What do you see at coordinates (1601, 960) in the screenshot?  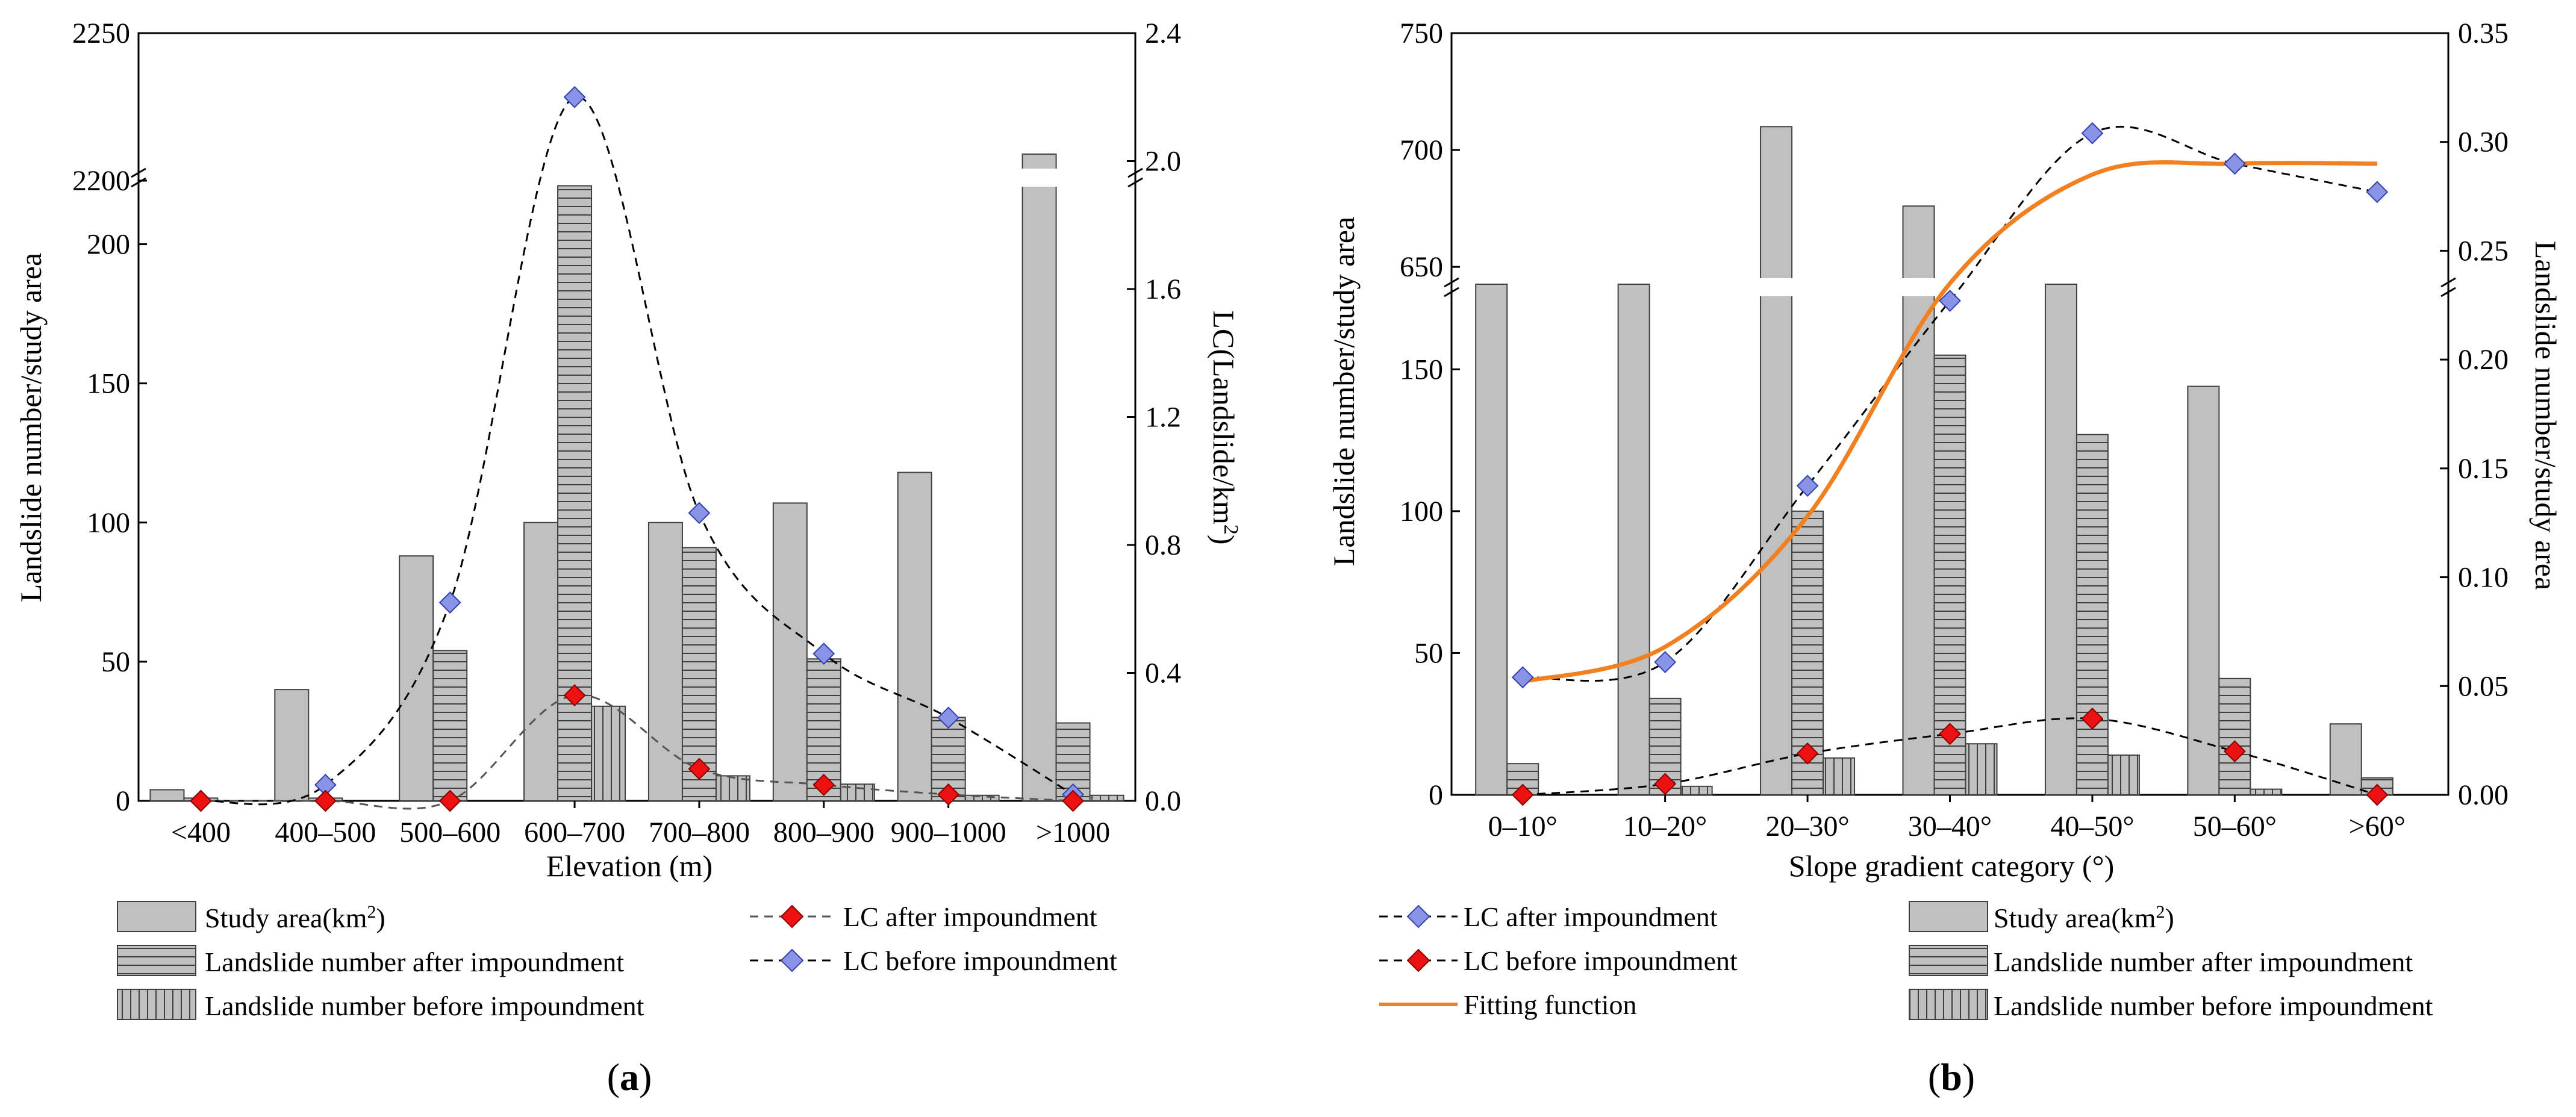 I see `legend-b-lc-before-label: LC before impoundment` at bounding box center [1601, 960].